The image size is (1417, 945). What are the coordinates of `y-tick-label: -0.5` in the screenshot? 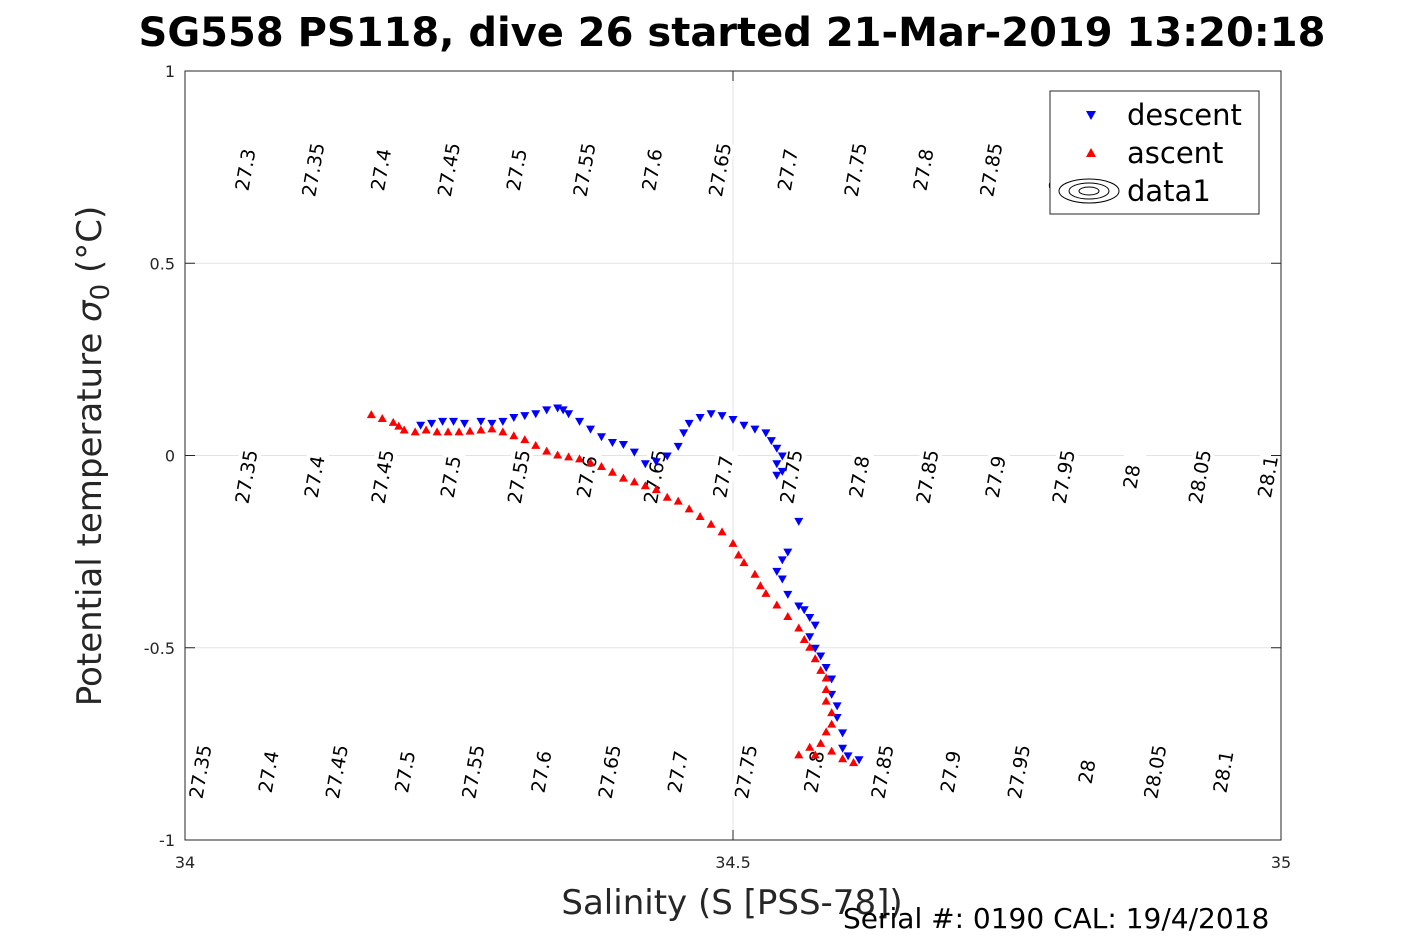 It's located at (159, 648).